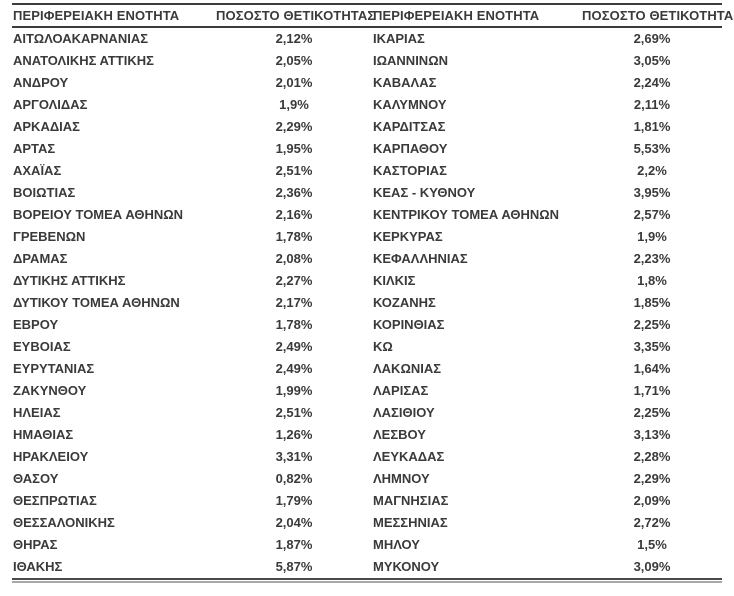 This screenshot has height=596, width=734. What do you see at coordinates (294, 82) in the screenshot?
I see `percentage-cell: 2,01%` at bounding box center [294, 82].